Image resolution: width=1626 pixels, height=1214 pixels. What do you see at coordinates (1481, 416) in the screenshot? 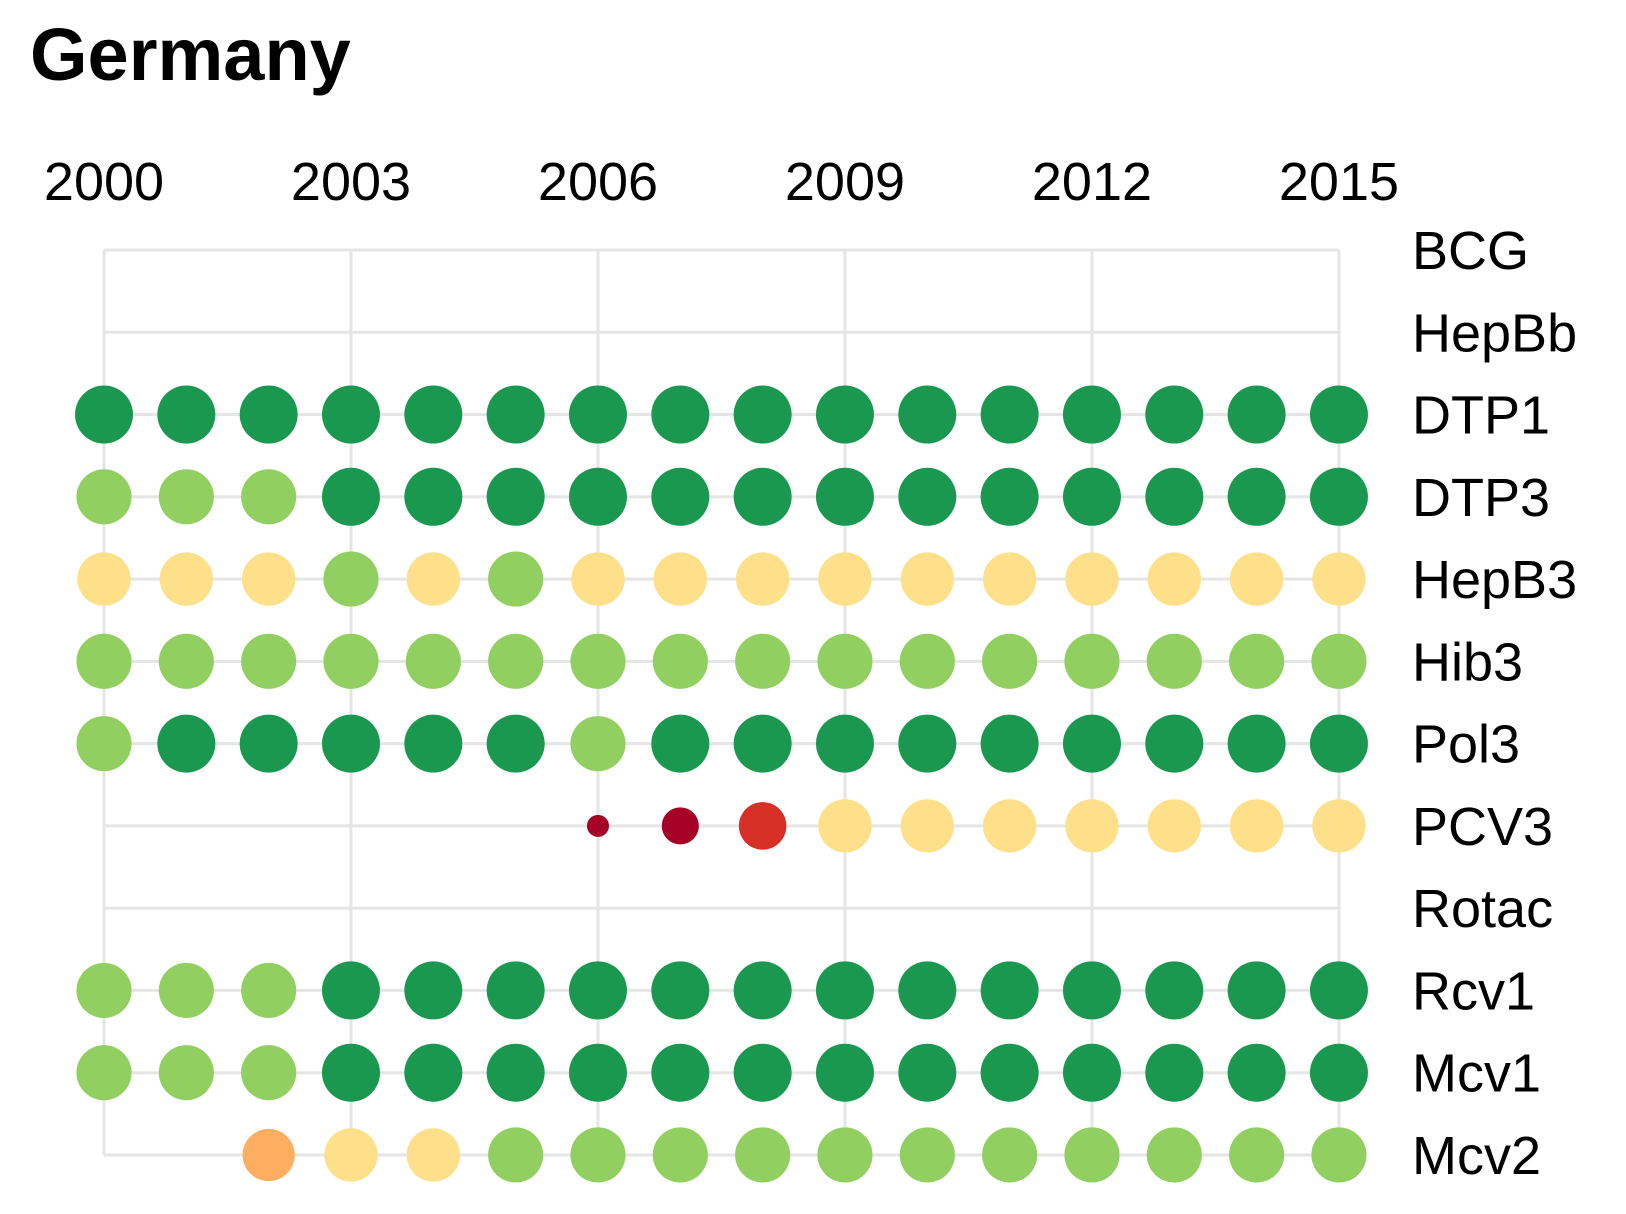
I see `row-label: DTP1` at bounding box center [1481, 416].